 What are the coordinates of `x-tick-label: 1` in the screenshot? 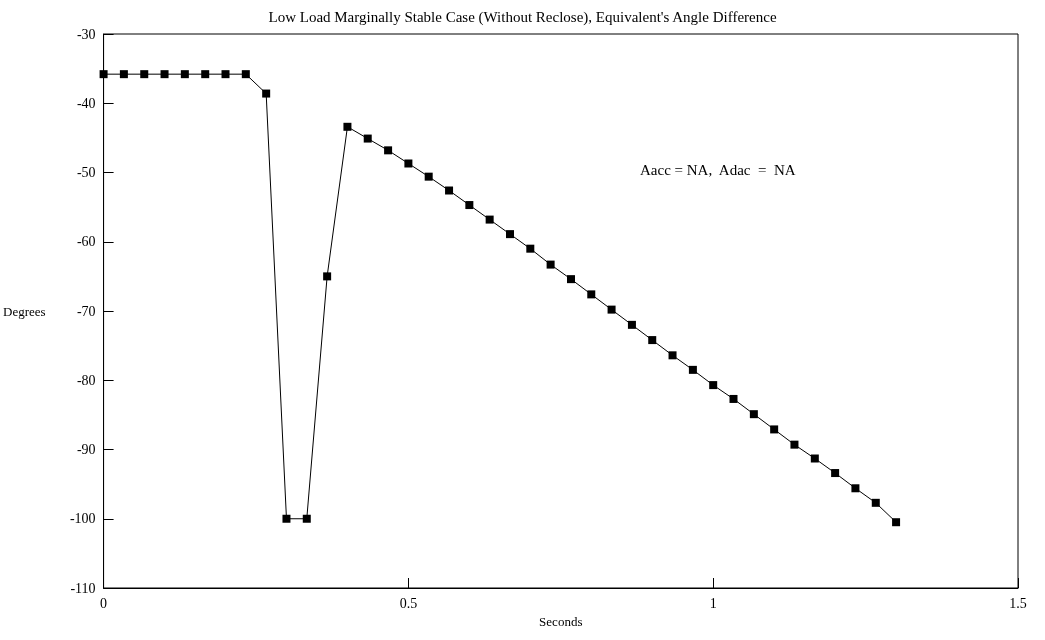 It's located at (713, 603).